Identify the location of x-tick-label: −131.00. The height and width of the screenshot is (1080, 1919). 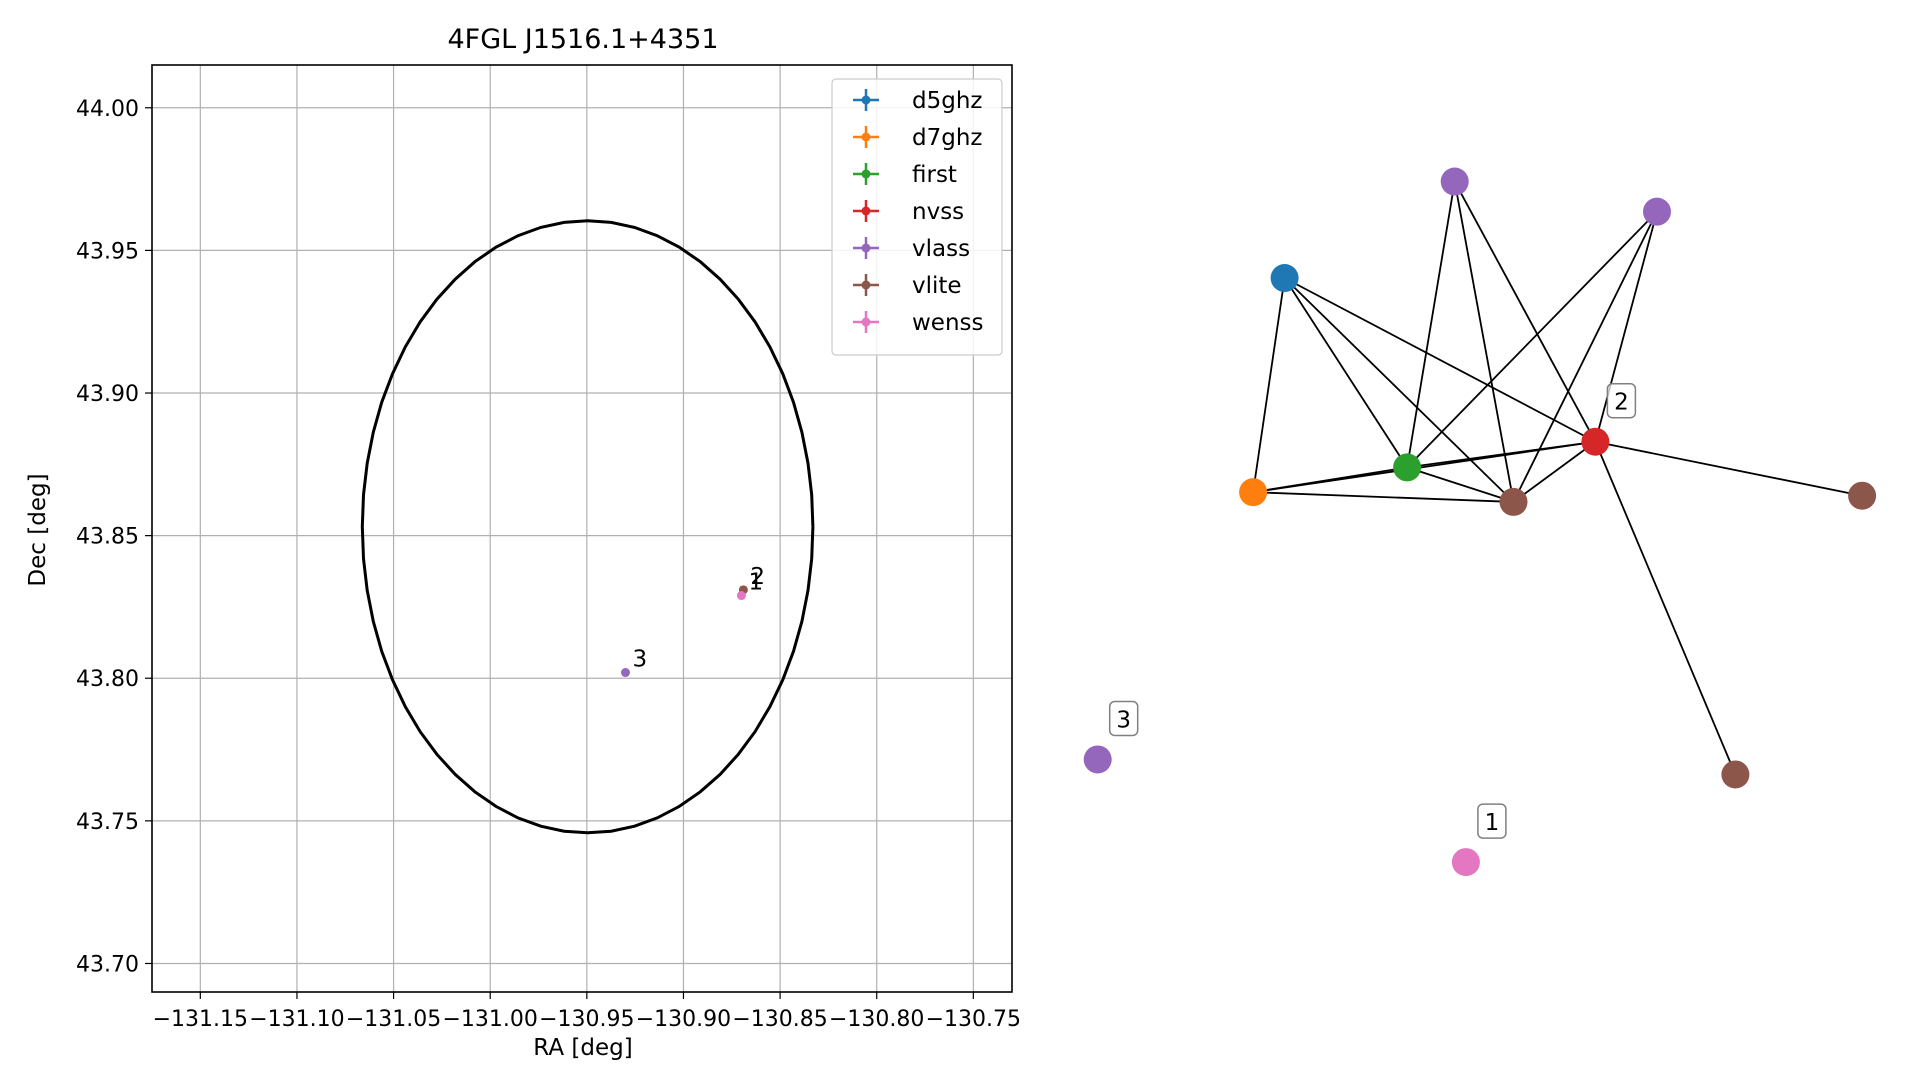
(489, 1019).